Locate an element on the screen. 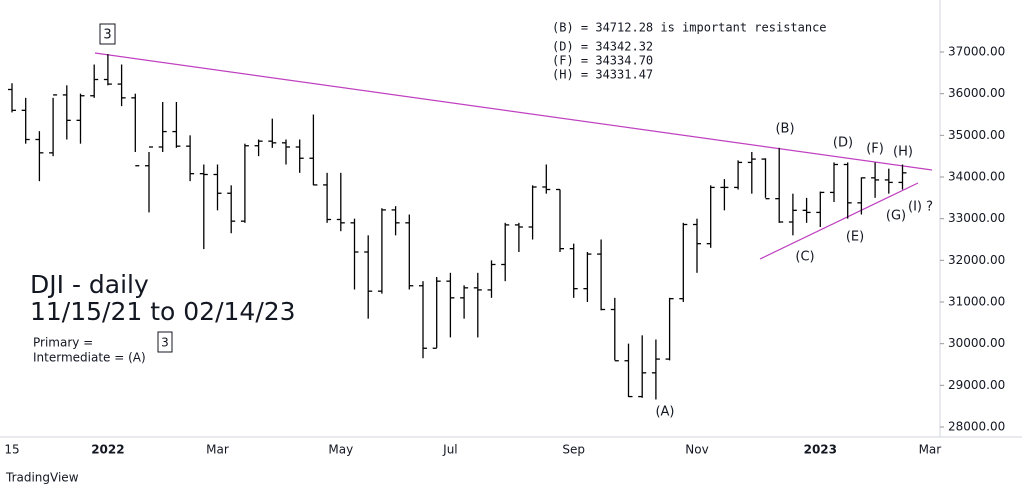 The image size is (1022, 488). wave-label: (F) is located at coordinates (875, 149).